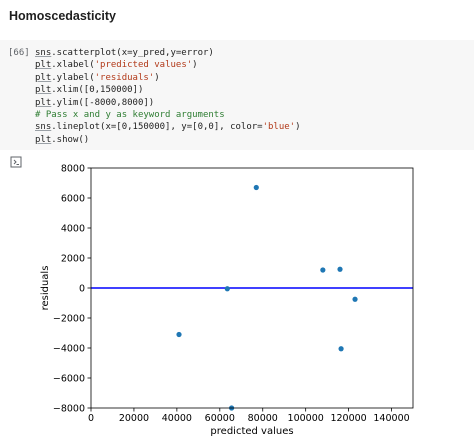 The width and height of the screenshot is (474, 443). Describe the element at coordinates (82, 288) in the screenshot. I see `y-tick-label: 0` at that location.